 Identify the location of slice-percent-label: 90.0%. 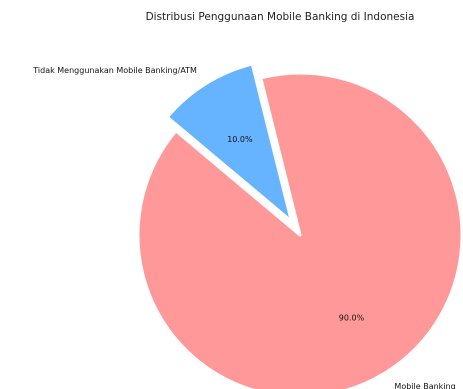
(352, 317).